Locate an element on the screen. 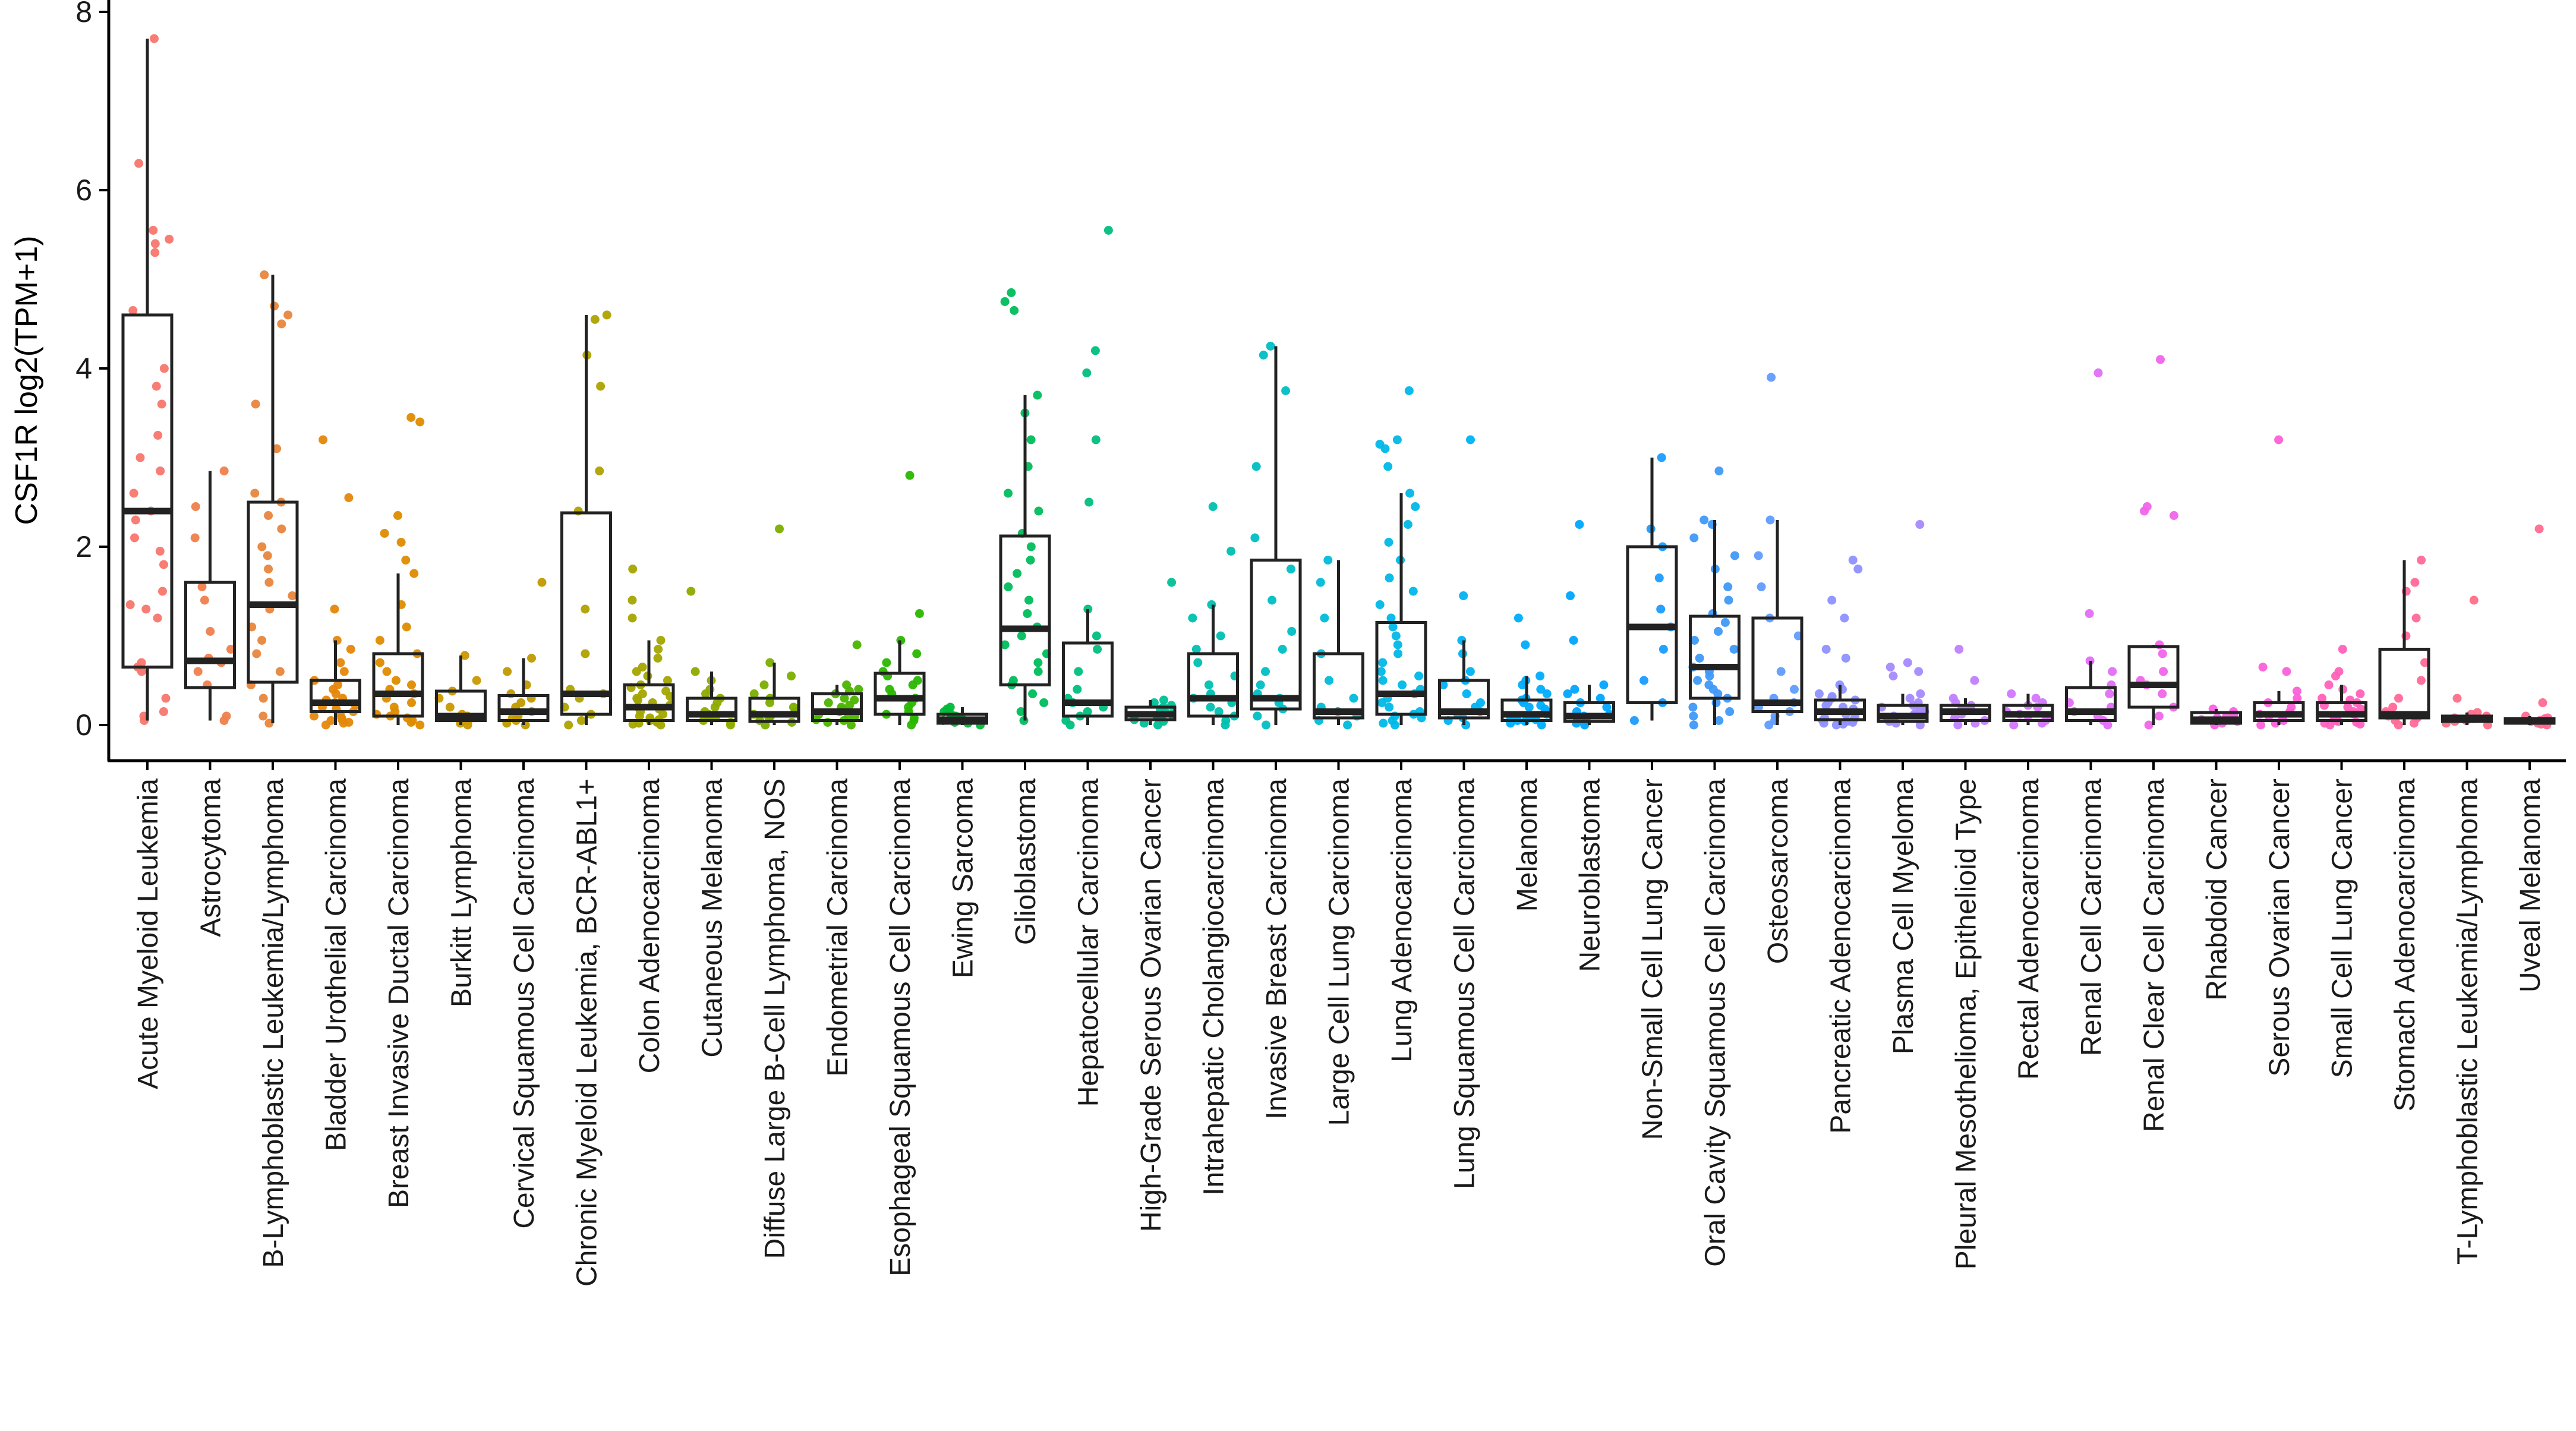  y-tick-label: 2 is located at coordinates (84, 546).